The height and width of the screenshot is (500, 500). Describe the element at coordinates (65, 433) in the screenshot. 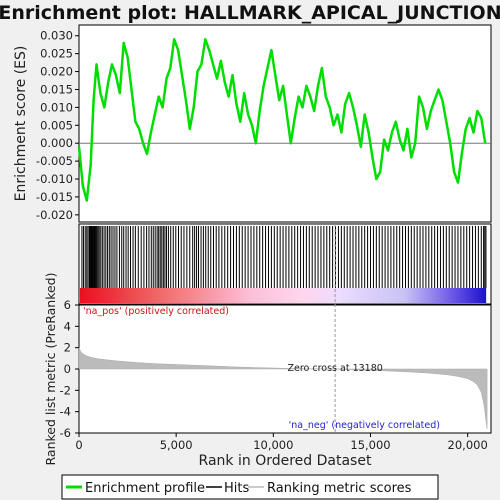

I see `metric-ytick-label: -6` at that location.